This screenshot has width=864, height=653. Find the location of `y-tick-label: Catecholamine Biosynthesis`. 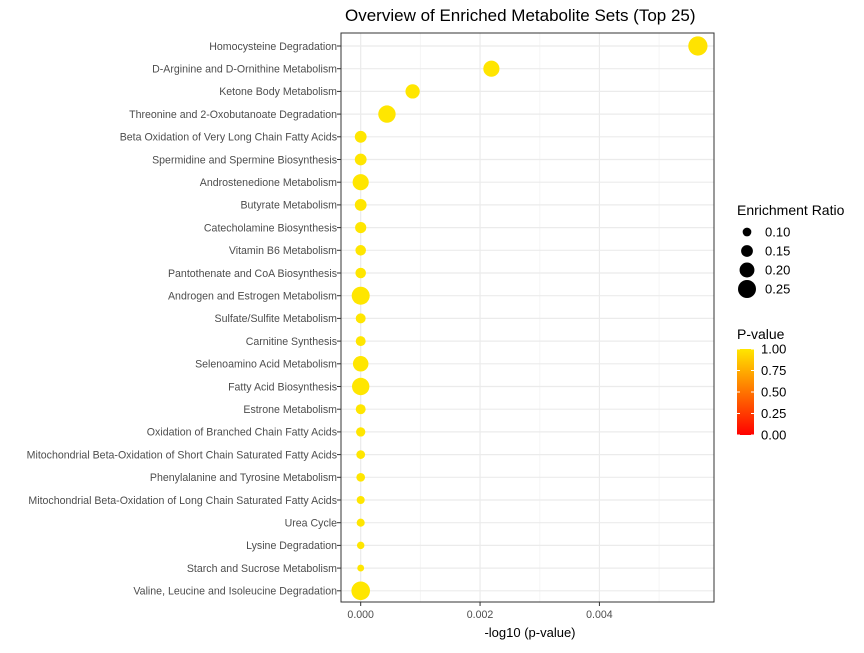

y-tick-label: Catecholamine Biosynthesis is located at coordinates (270, 228).